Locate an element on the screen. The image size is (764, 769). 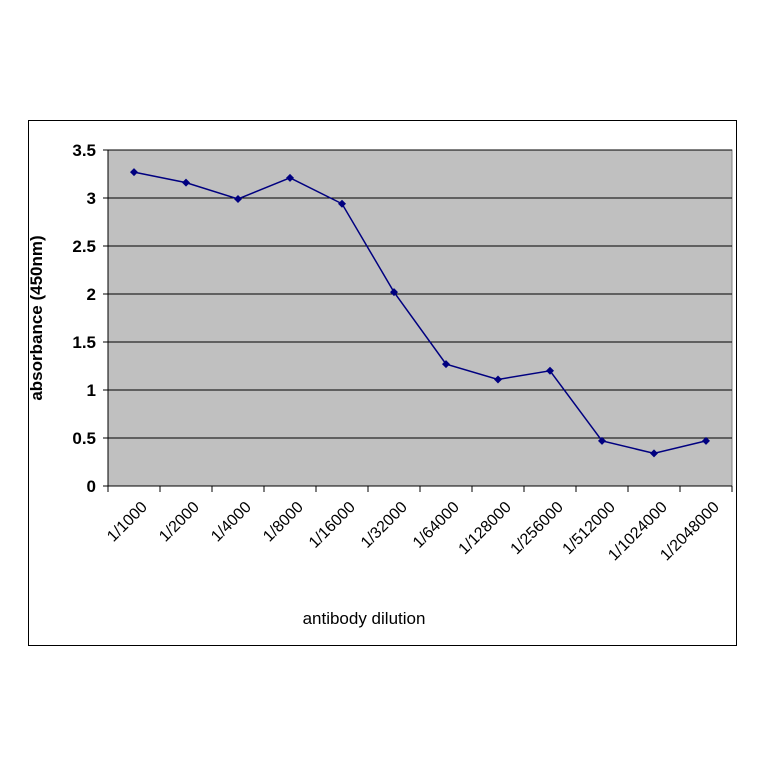
y-tick-label: 1 is located at coordinates (91, 390).